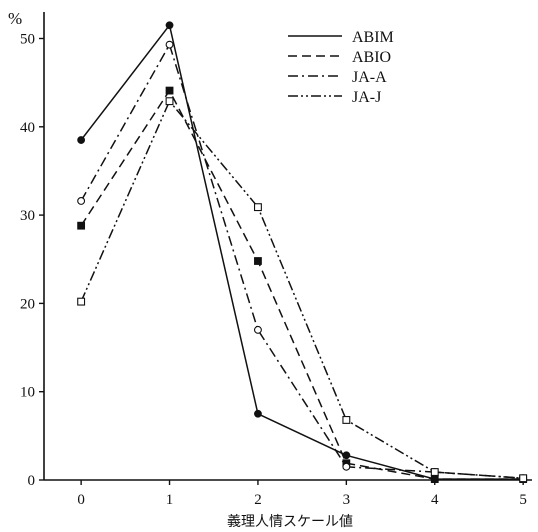 This screenshot has height=532, width=538. What do you see at coordinates (523, 500) in the screenshot?
I see `x-tick-label: 5` at bounding box center [523, 500].